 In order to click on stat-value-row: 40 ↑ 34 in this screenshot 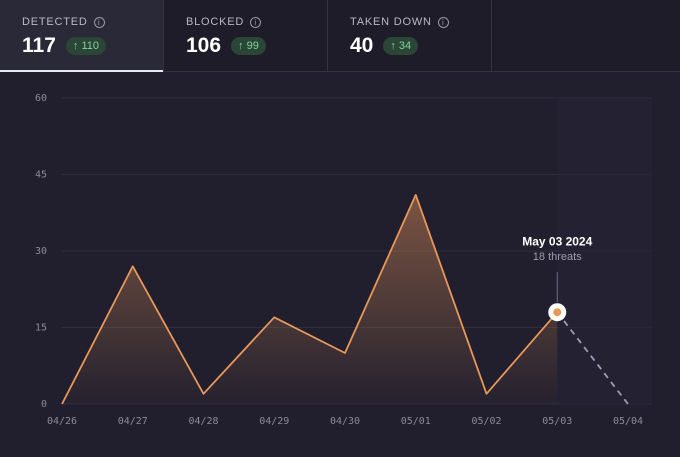, I will do `click(420, 46)`.